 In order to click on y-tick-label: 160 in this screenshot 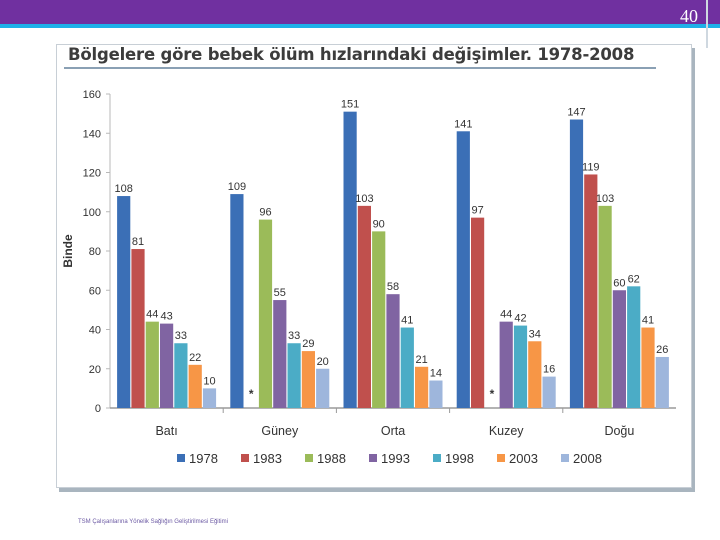, I will do `click(92, 95)`.